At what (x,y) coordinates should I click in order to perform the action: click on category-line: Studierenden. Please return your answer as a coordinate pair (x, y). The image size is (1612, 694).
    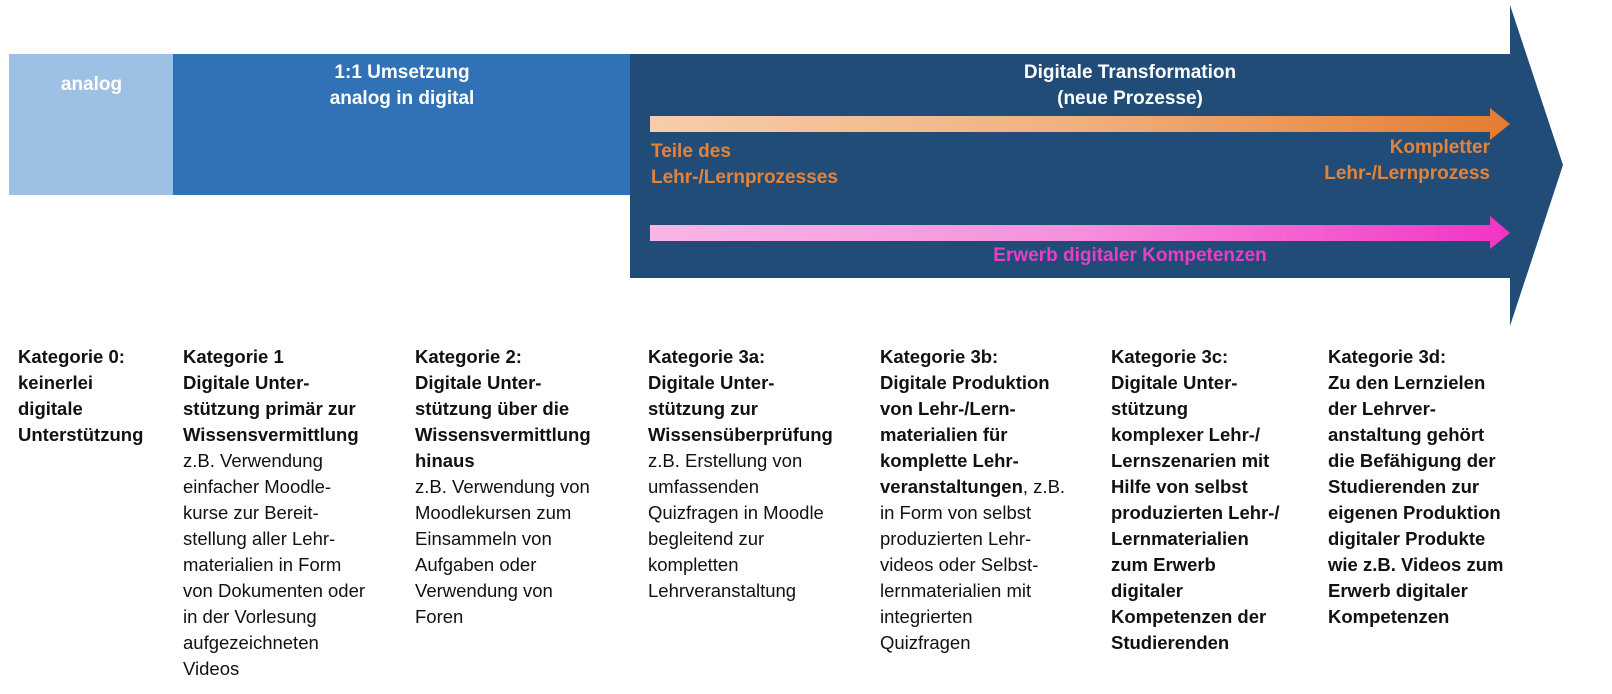
    Looking at the image, I should click on (1195, 643).